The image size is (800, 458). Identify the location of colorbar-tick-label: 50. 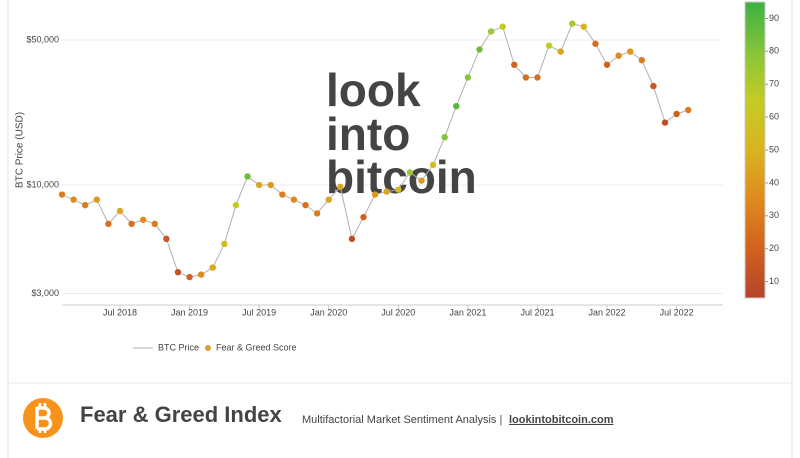
(774, 149).